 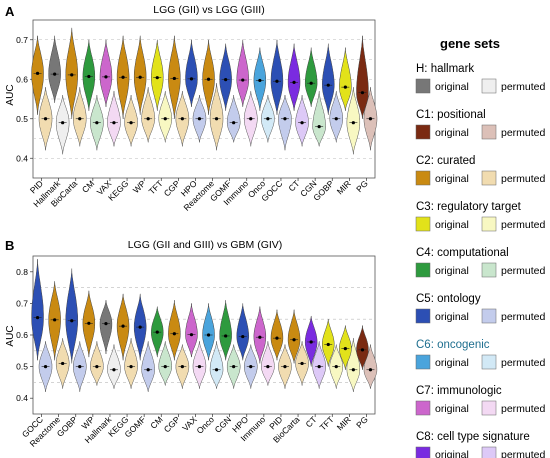 I want to click on legend-group-name: H: hallmark, so click(x=445, y=69).